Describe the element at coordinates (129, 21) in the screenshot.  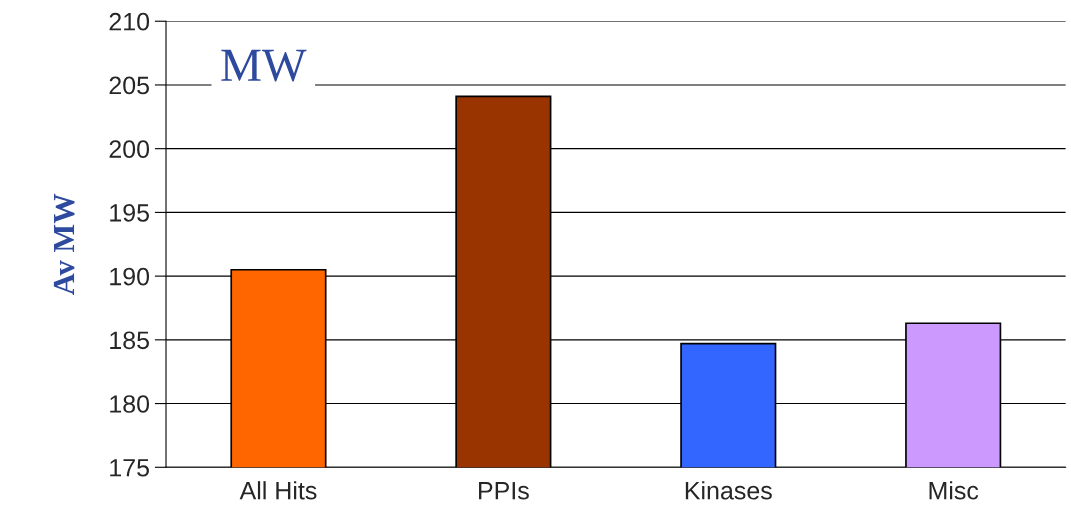
I see `y-tick-label: 210` at that location.